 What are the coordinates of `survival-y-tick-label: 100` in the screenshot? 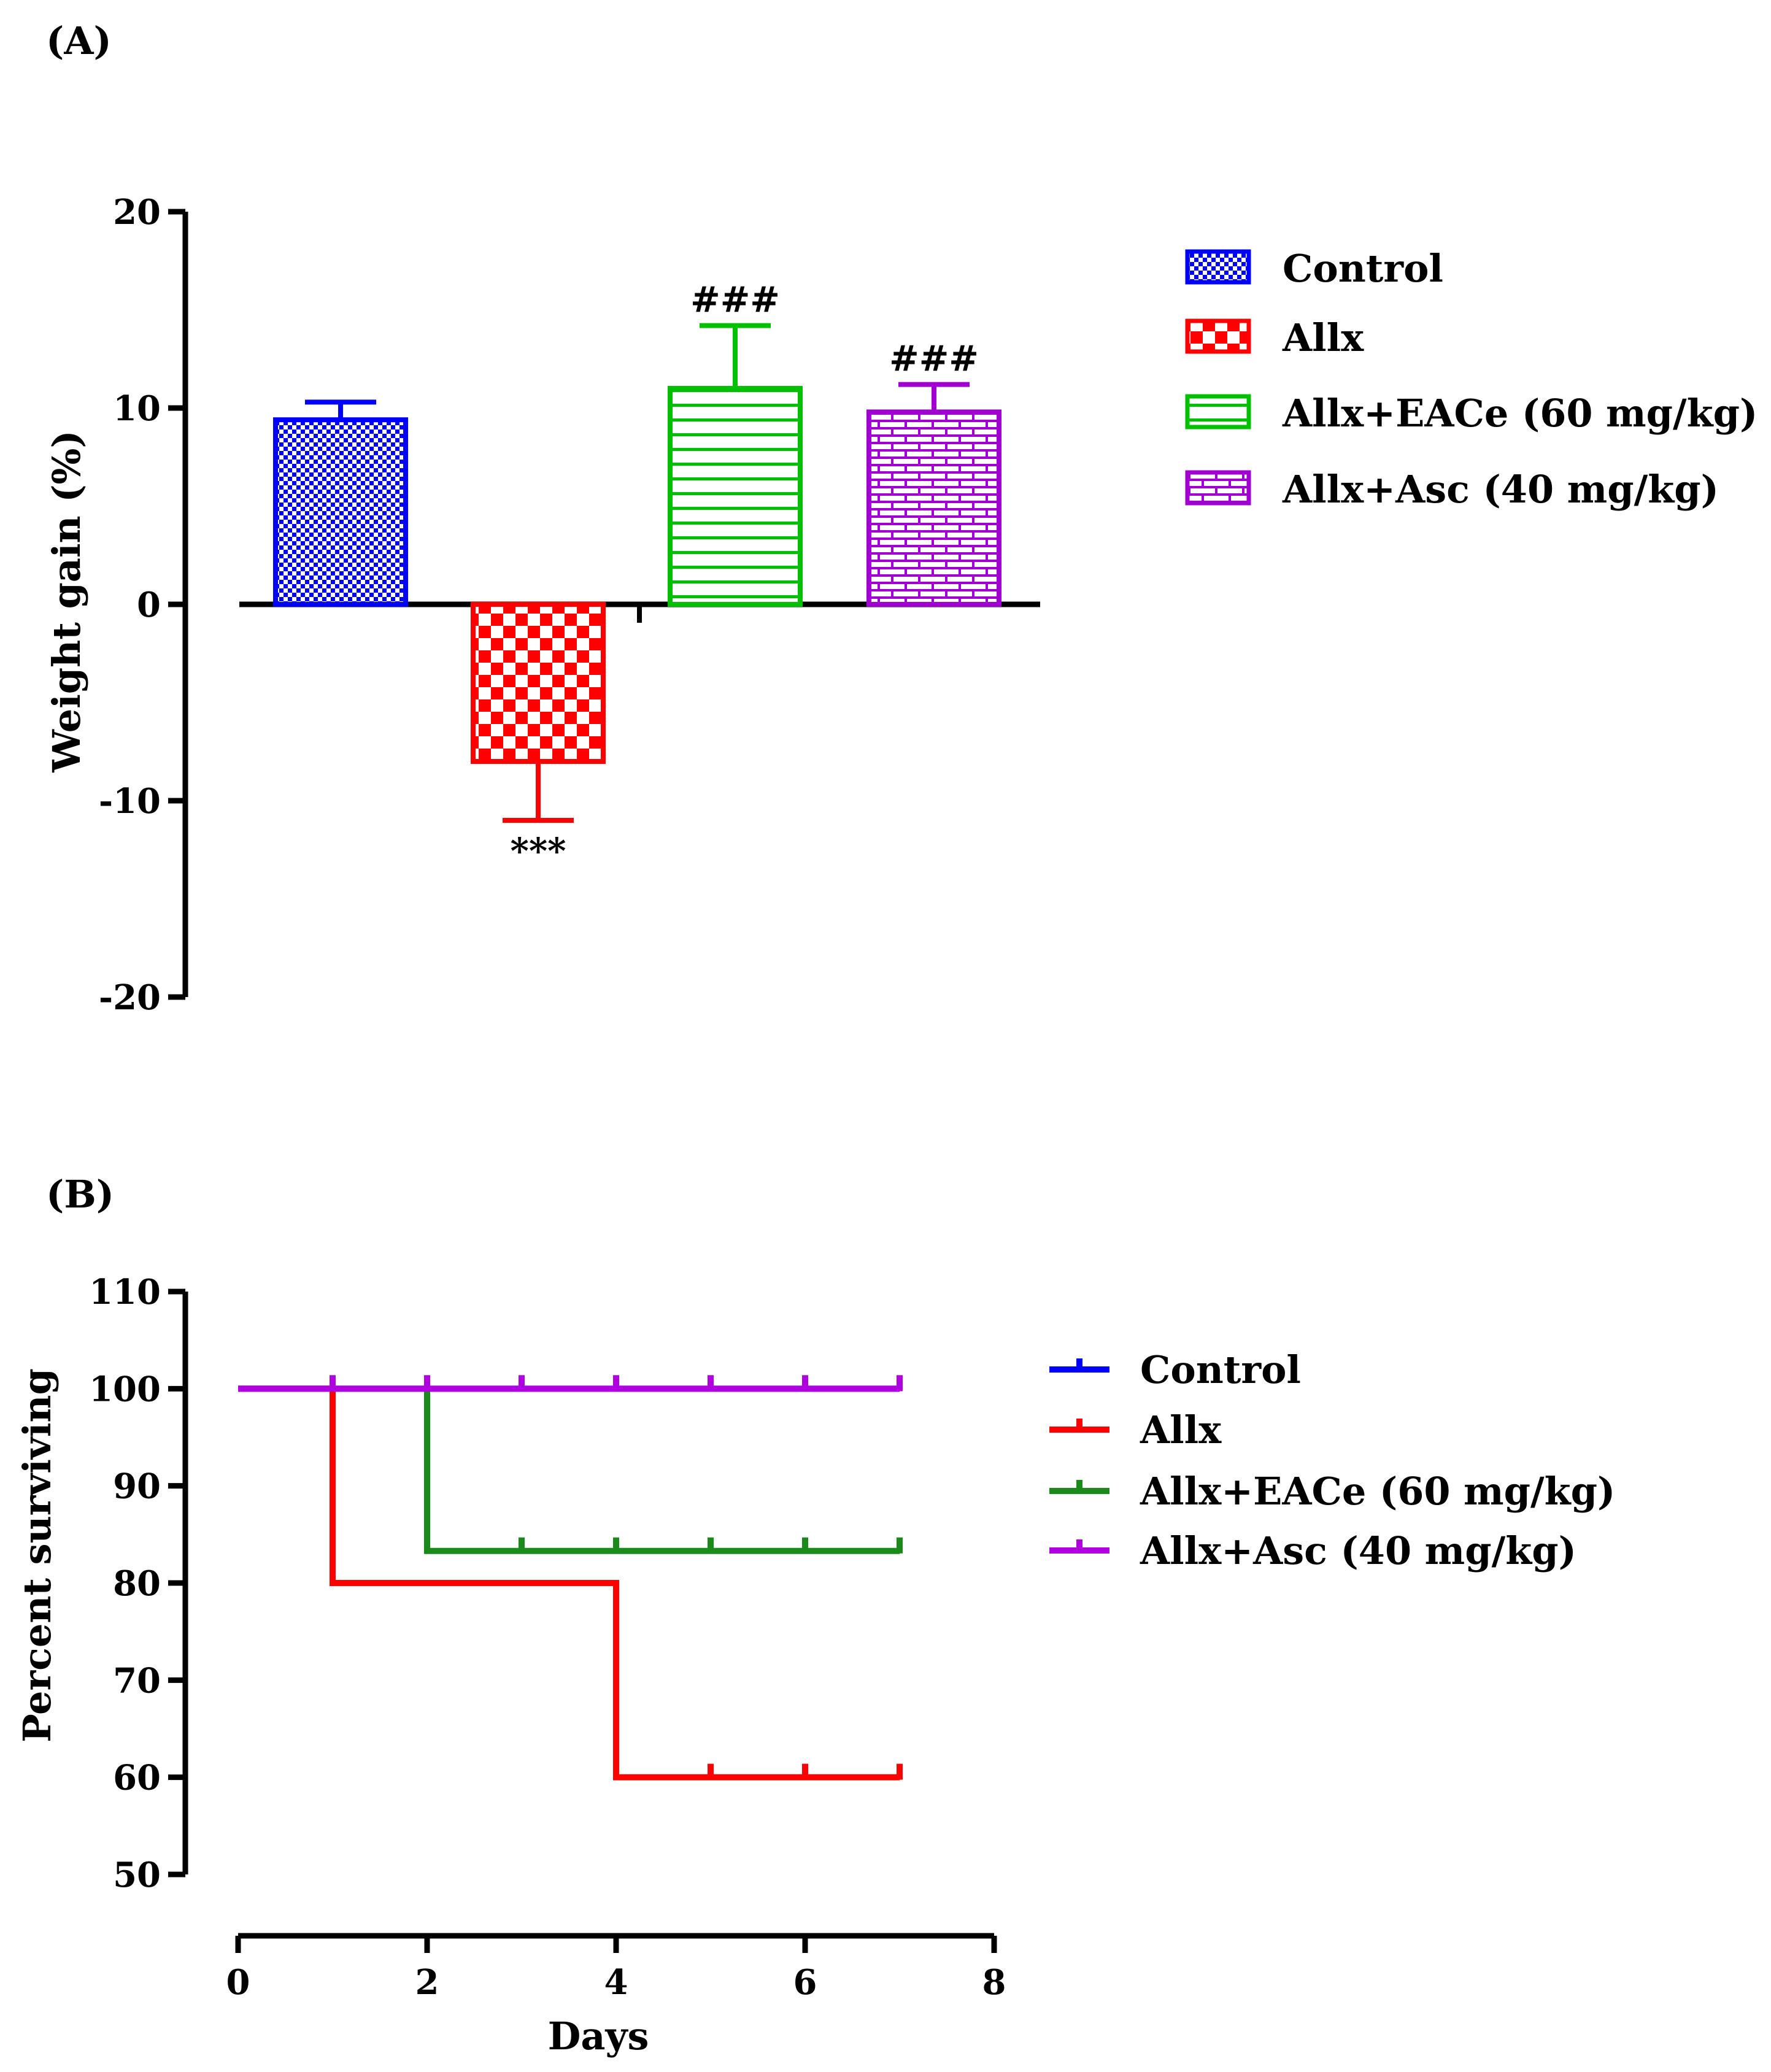 It's located at (125, 1389).